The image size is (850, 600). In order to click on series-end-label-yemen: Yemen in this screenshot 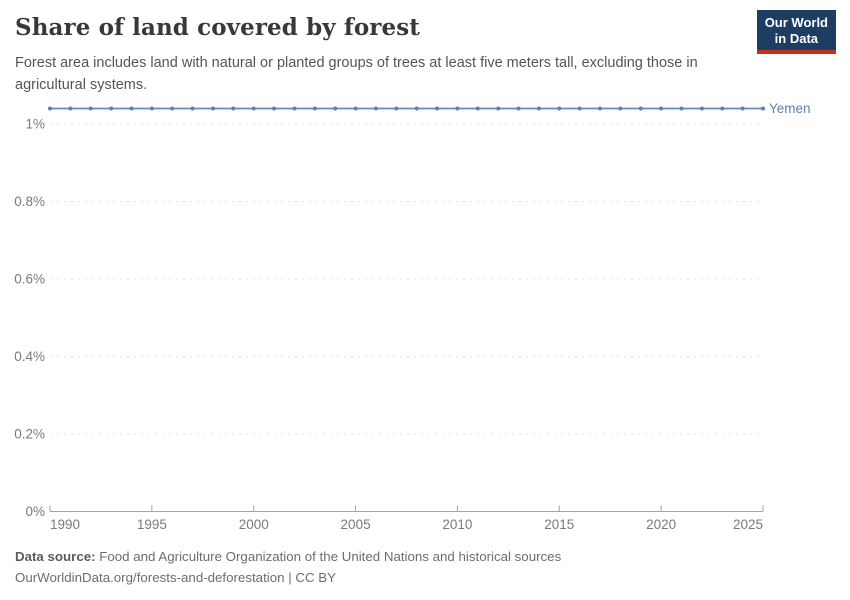, I will do `click(790, 108)`.